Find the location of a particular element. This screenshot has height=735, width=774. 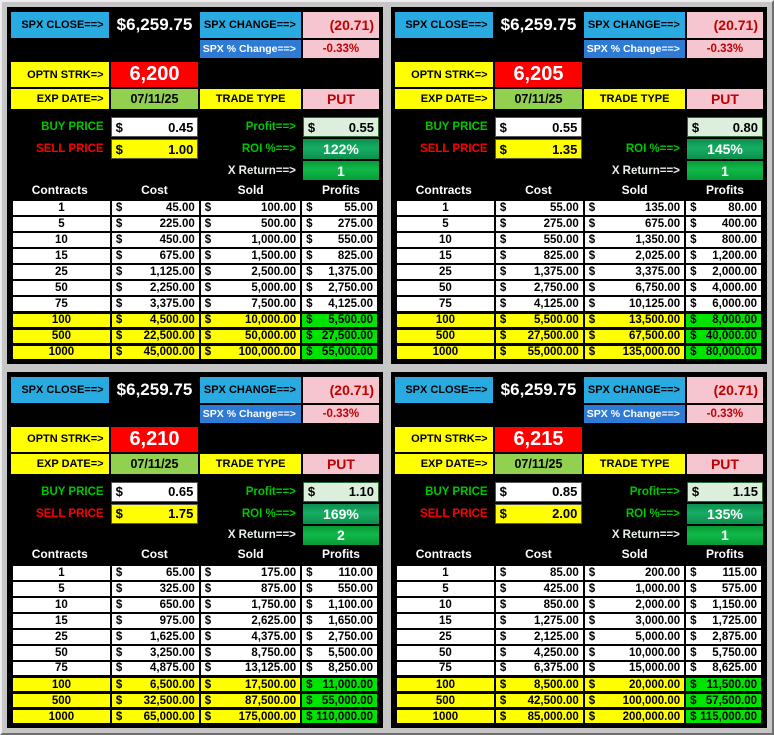

profit-value-box: $ 1.15 is located at coordinates (724, 491).